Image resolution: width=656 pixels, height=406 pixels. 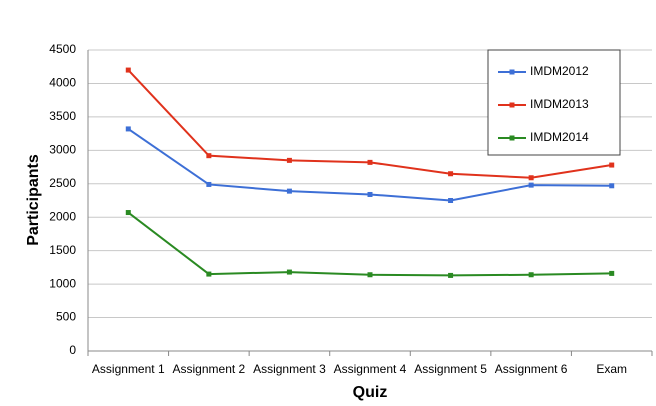 I want to click on x-tick-label: Exam, so click(x=611, y=369).